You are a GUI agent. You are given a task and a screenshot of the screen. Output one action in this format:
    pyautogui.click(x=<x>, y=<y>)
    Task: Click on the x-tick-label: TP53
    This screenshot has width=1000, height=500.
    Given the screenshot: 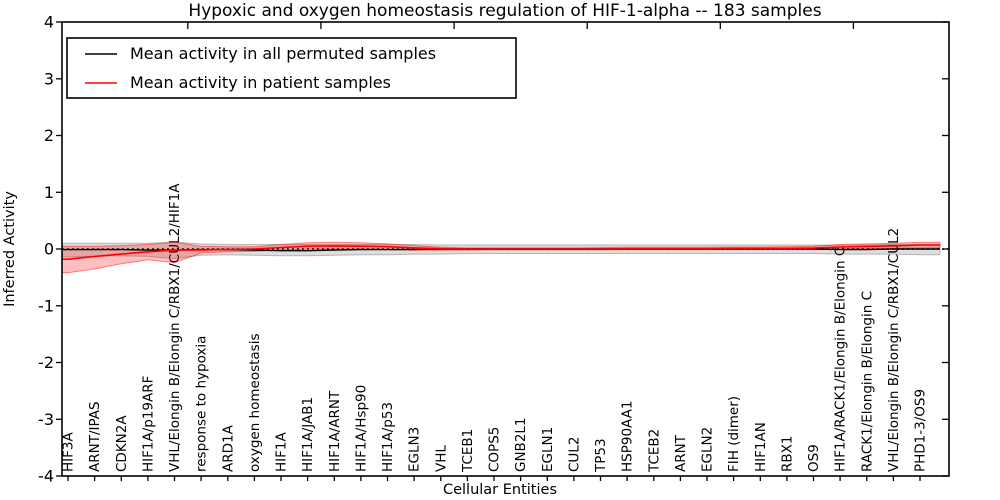 What is the action you would take?
    pyautogui.click(x=601, y=455)
    